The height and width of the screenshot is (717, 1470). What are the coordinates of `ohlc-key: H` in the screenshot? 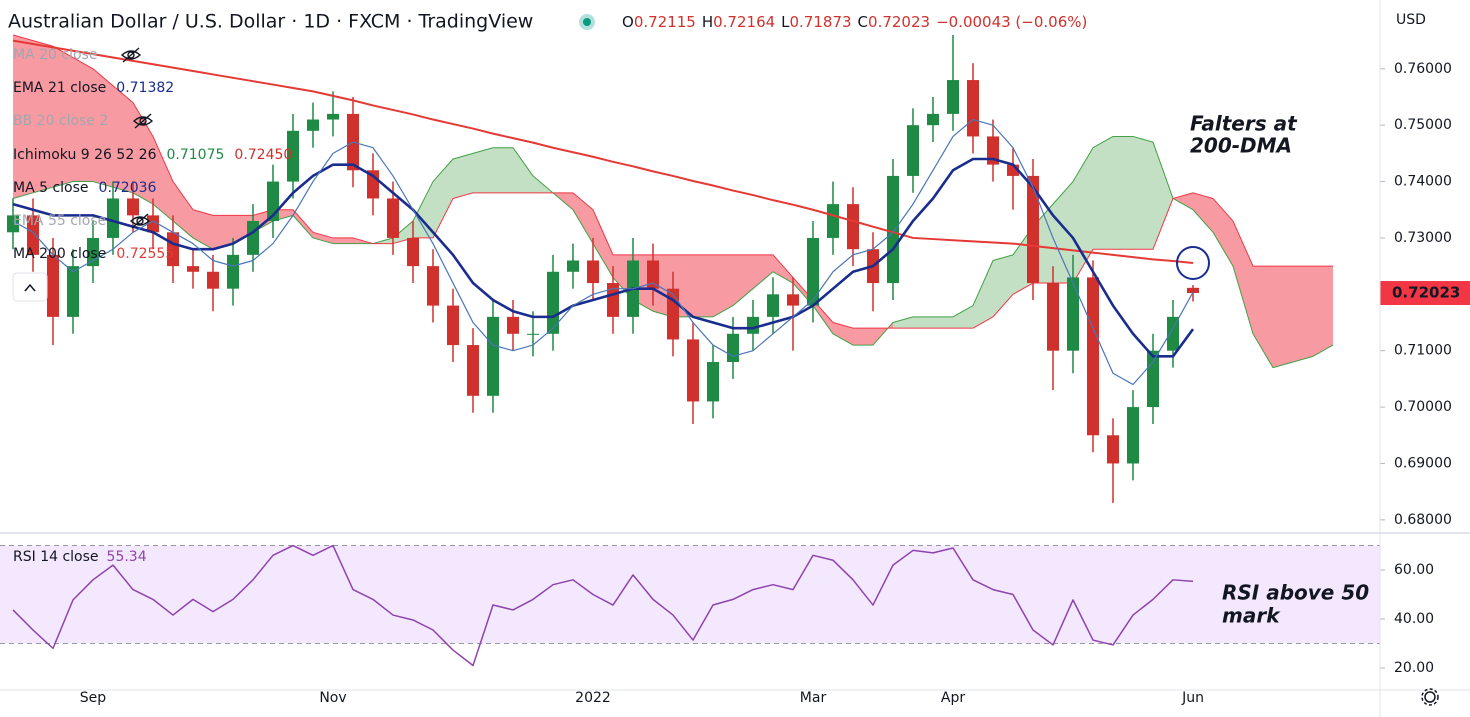 It's located at (707, 22).